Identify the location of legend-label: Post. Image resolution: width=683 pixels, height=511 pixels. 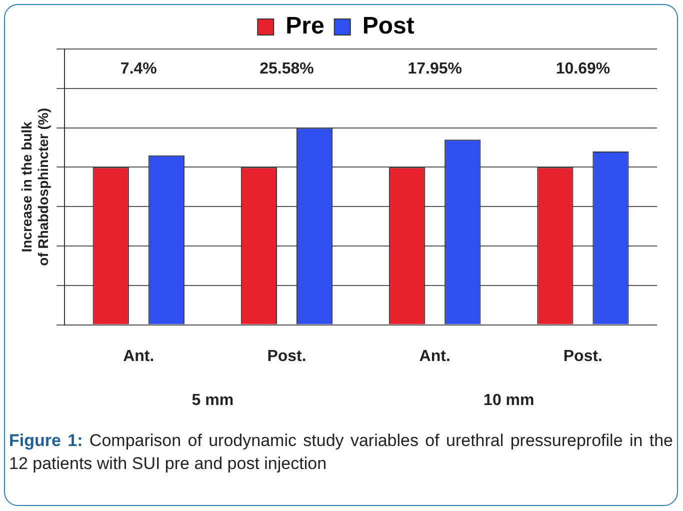
(388, 26).